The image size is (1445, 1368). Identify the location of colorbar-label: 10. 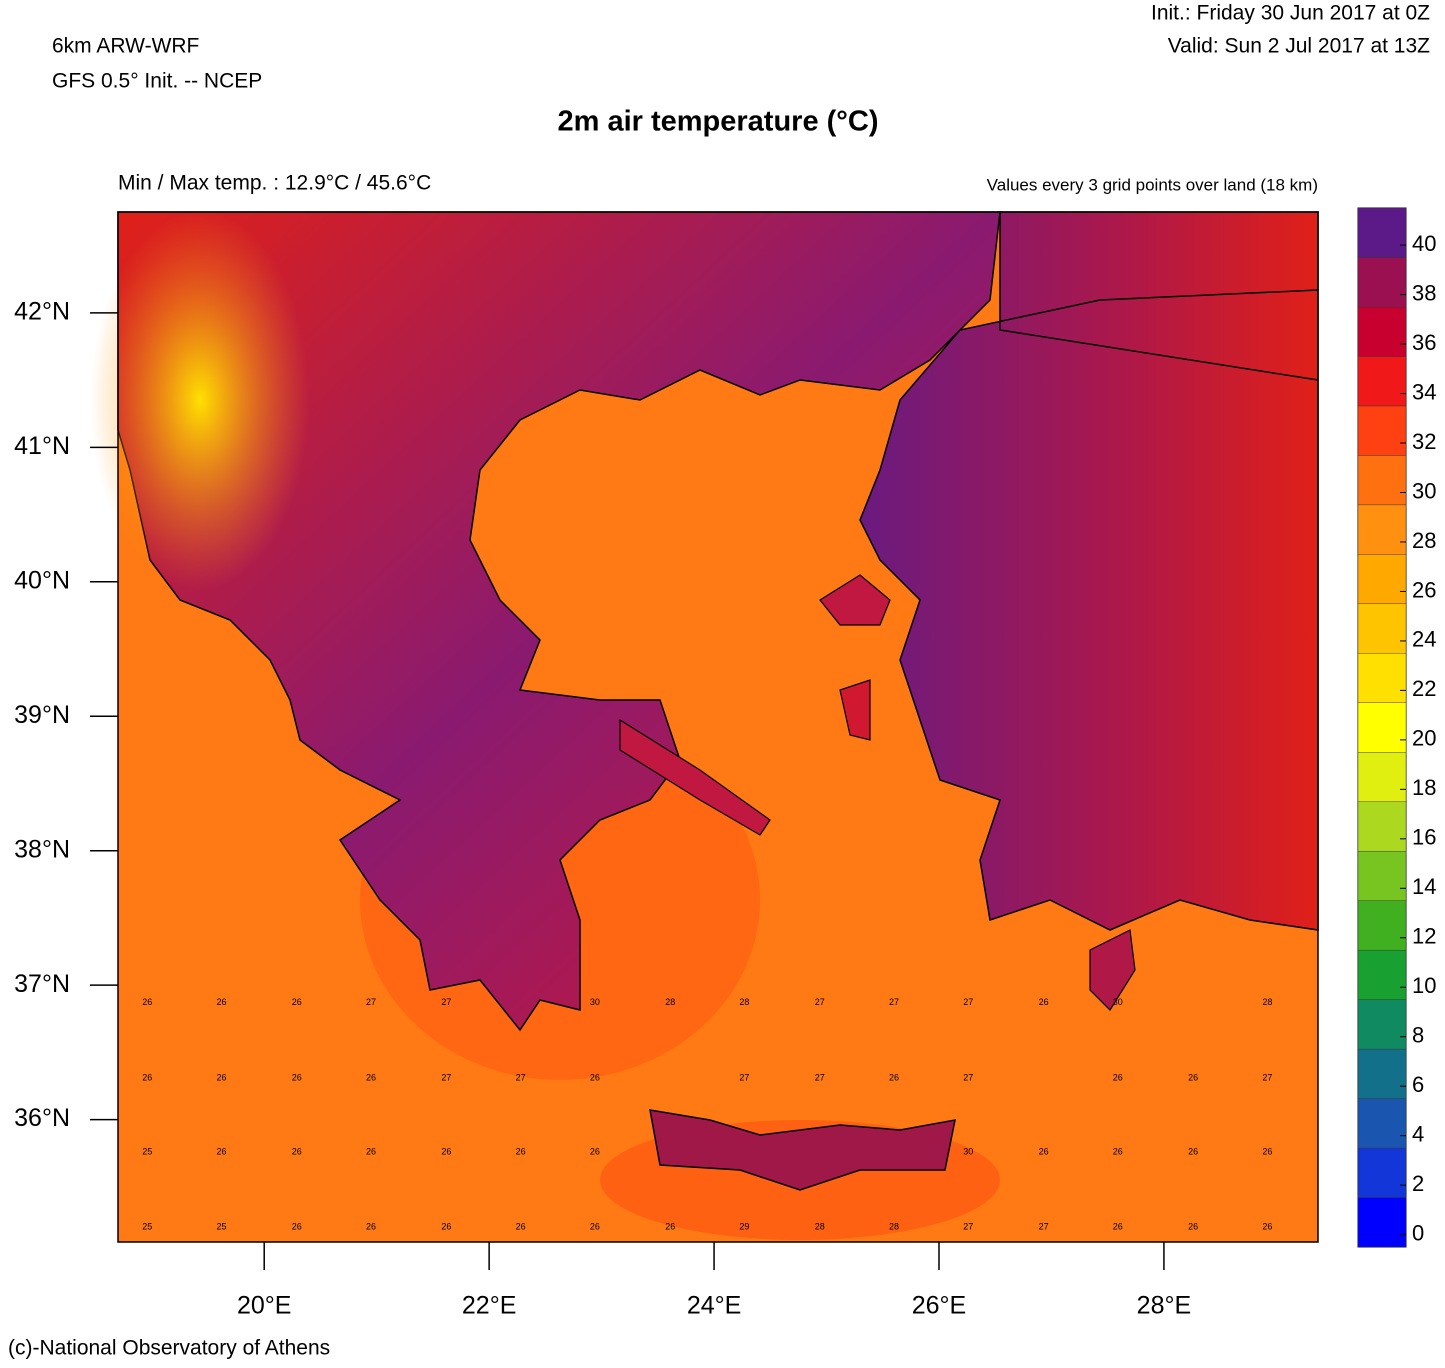
(1424, 985).